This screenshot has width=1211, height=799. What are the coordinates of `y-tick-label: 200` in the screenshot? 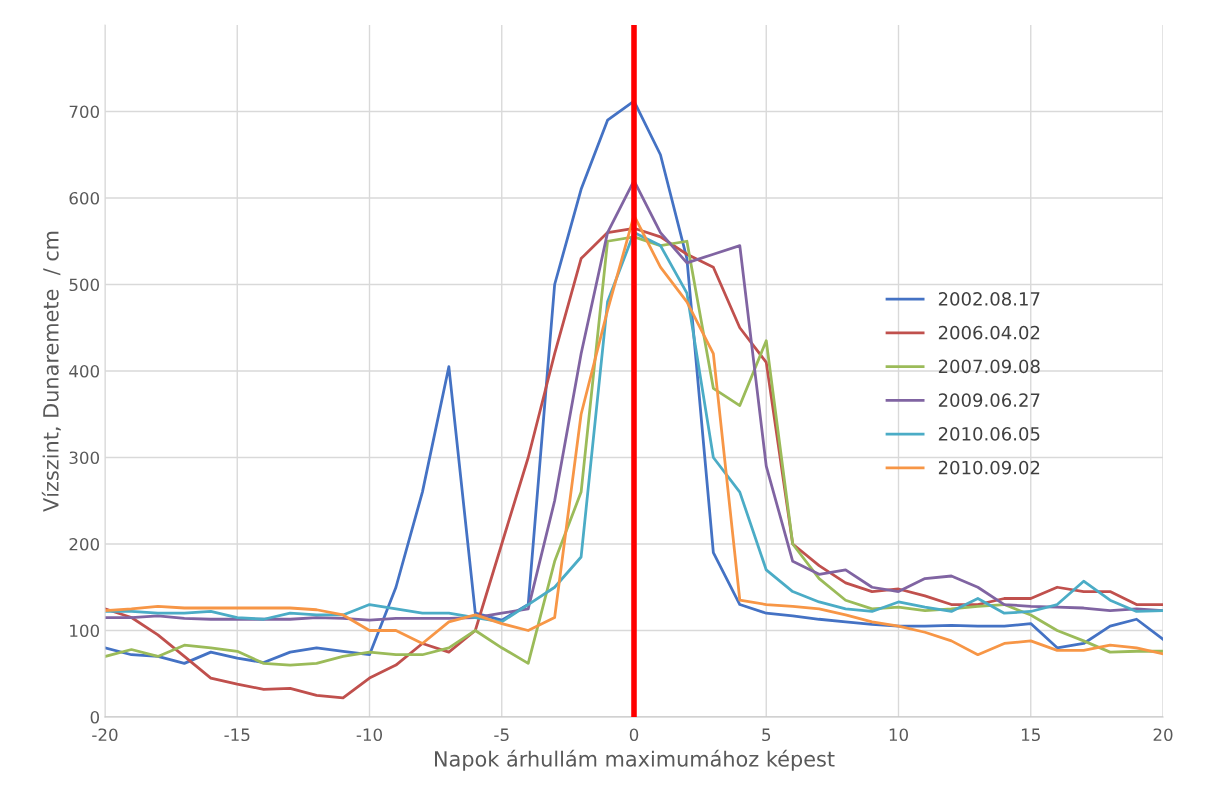 It's located at (84, 544).